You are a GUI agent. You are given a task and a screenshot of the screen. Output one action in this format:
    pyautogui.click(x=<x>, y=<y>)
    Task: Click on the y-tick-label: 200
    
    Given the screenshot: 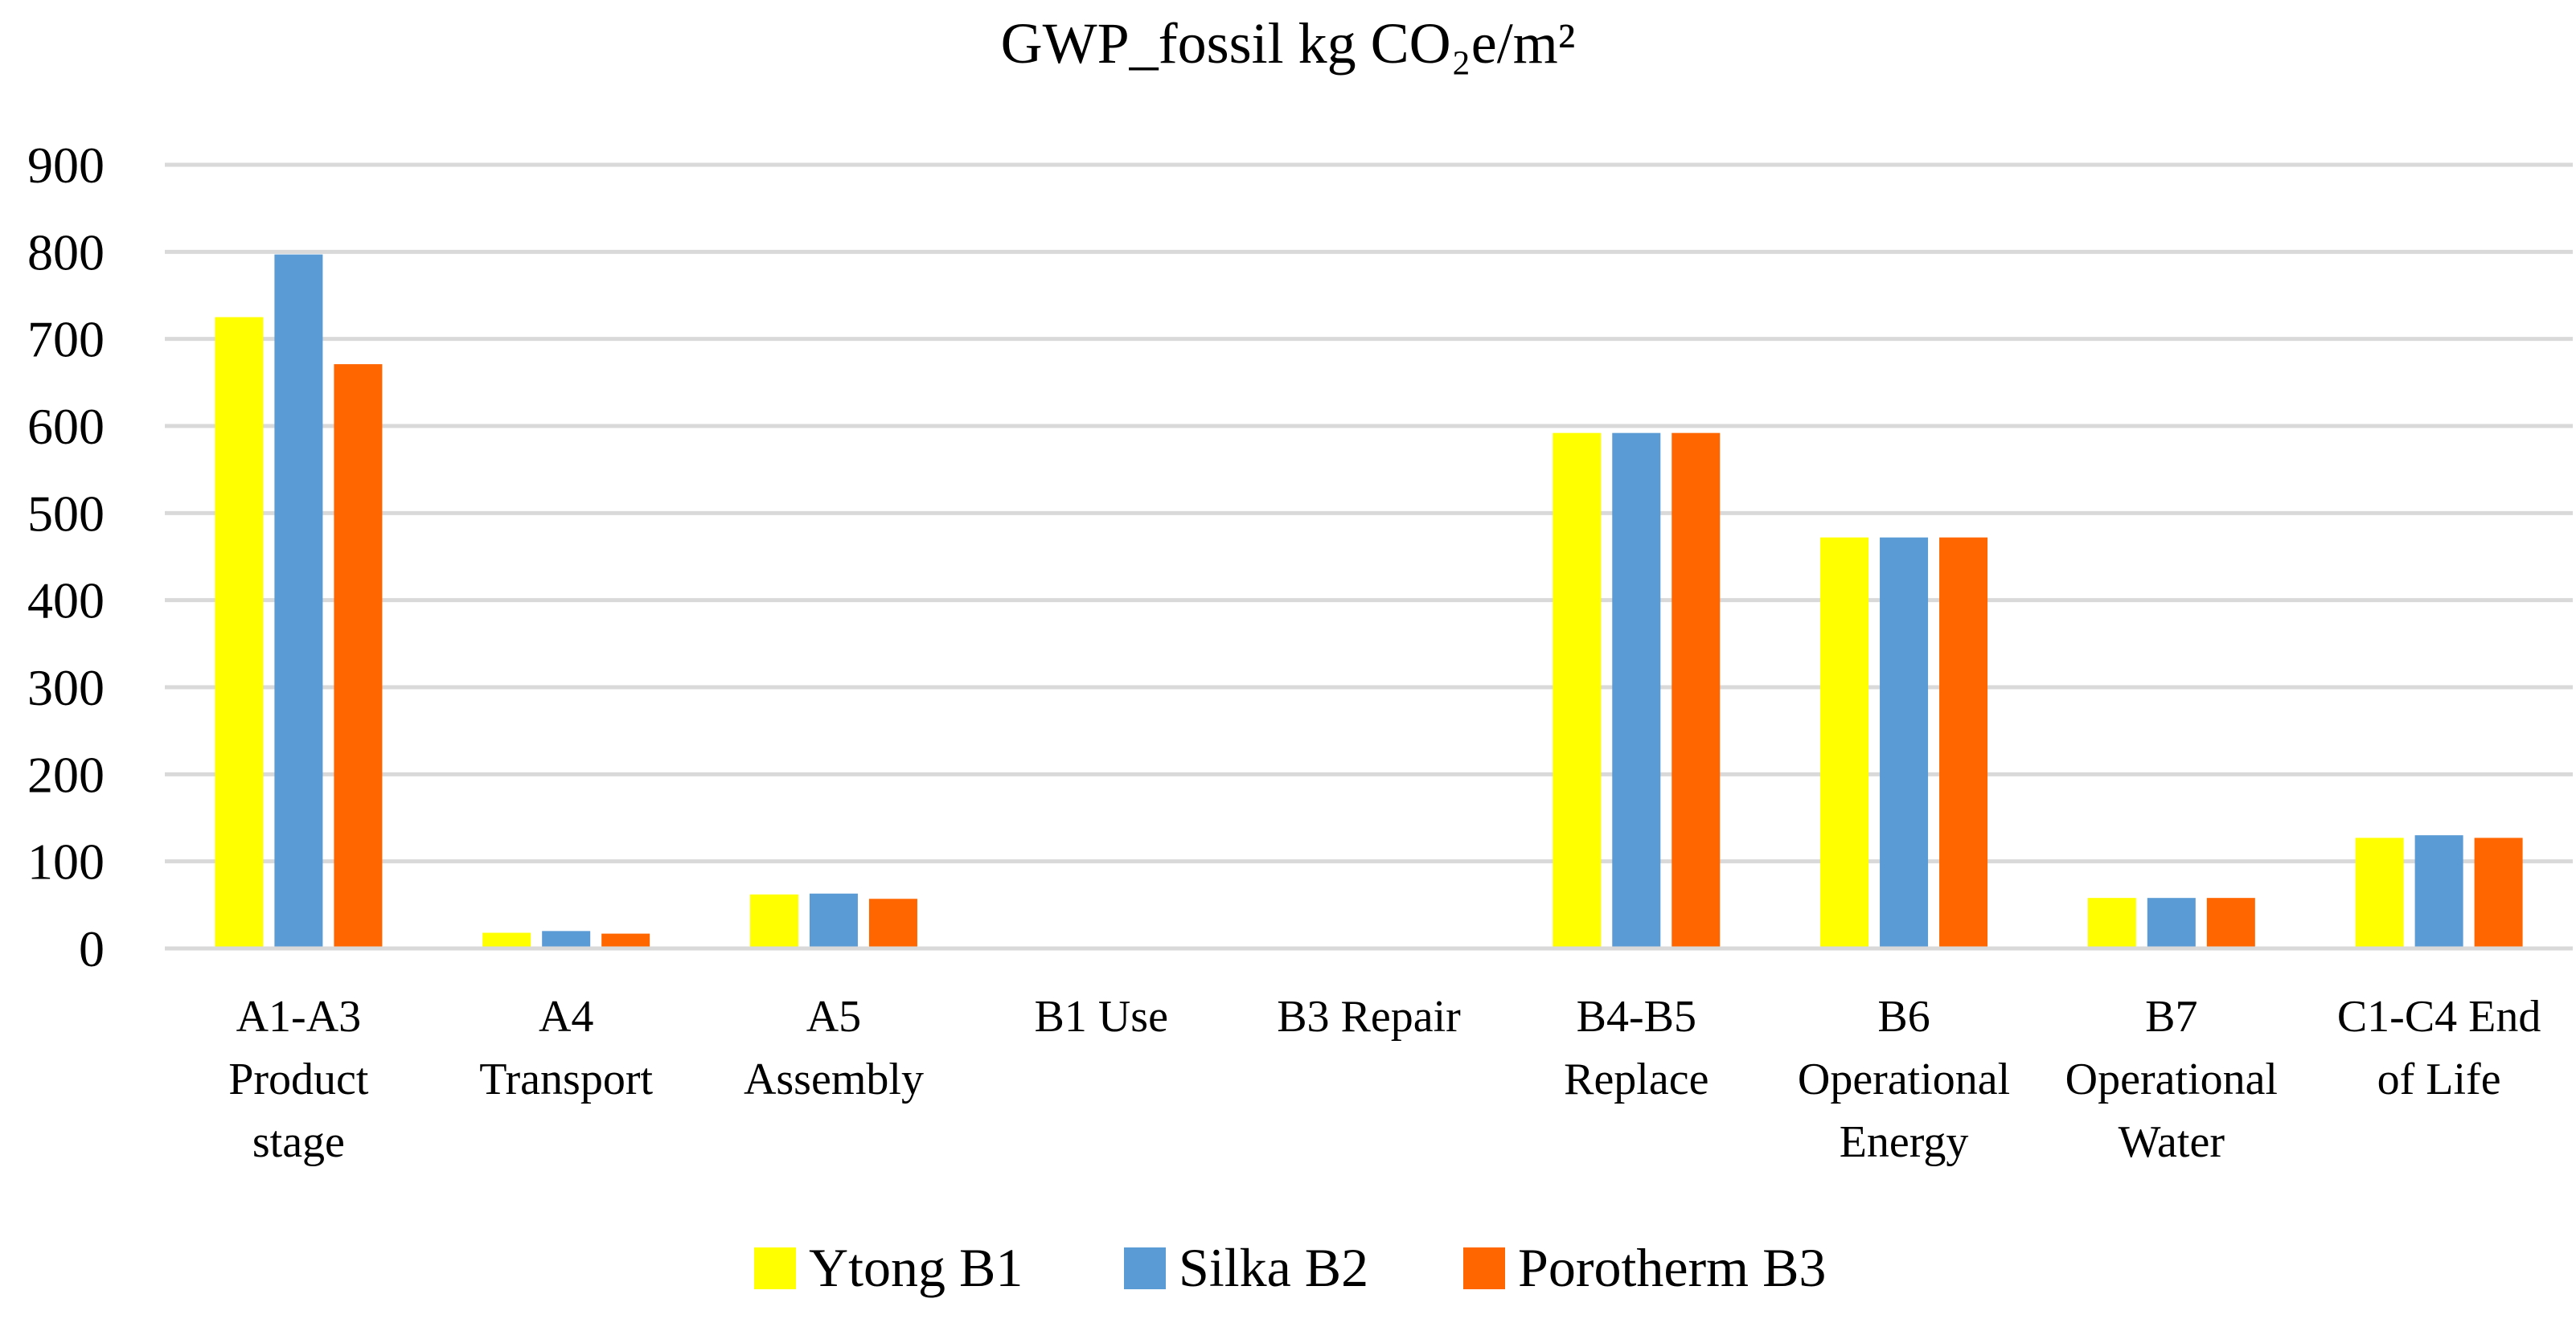 What is the action you would take?
    pyautogui.click(x=66, y=774)
    